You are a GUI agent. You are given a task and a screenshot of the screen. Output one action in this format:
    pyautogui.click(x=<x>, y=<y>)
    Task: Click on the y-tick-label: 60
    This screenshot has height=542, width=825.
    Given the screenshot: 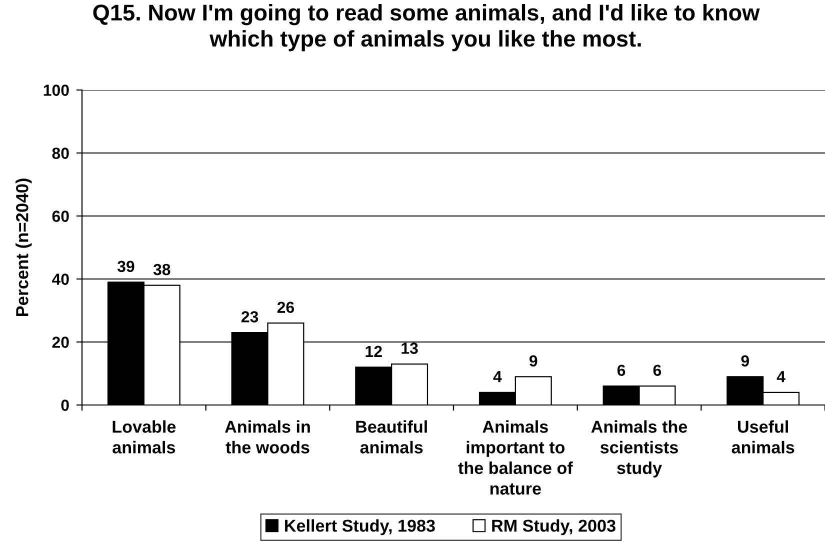 What is the action you would take?
    pyautogui.click(x=60, y=216)
    